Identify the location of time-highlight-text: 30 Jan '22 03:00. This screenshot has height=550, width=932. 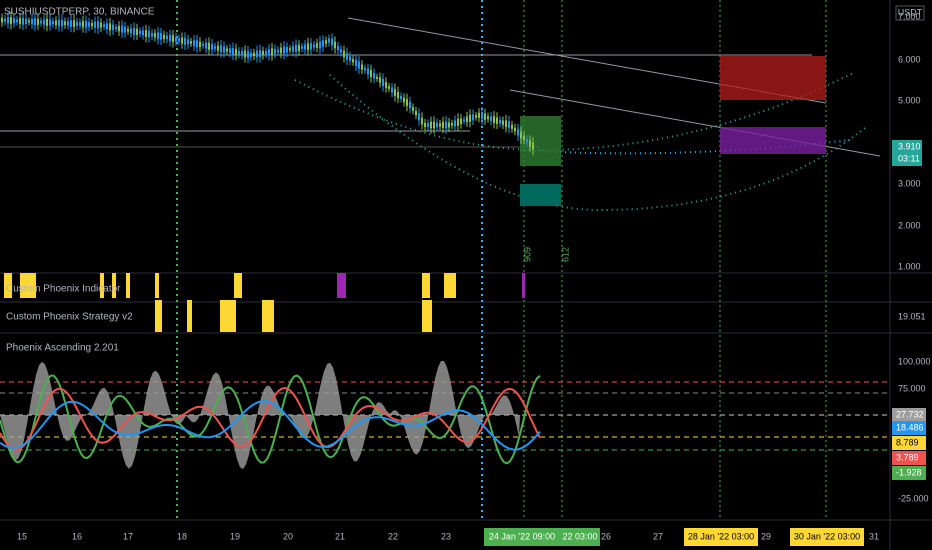
(827, 536).